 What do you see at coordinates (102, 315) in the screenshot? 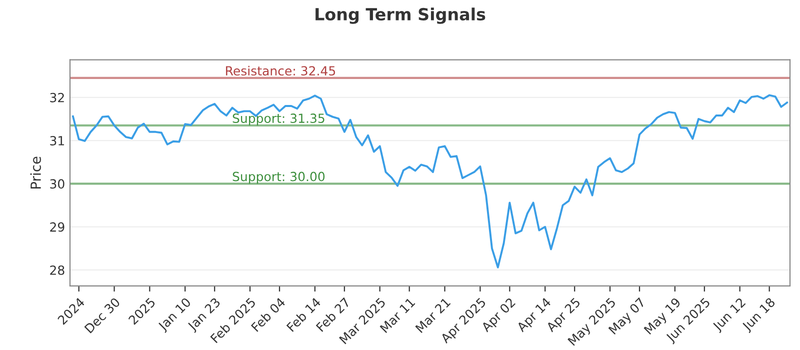
I see `x-tick-label: Dec 30` at bounding box center [102, 315].